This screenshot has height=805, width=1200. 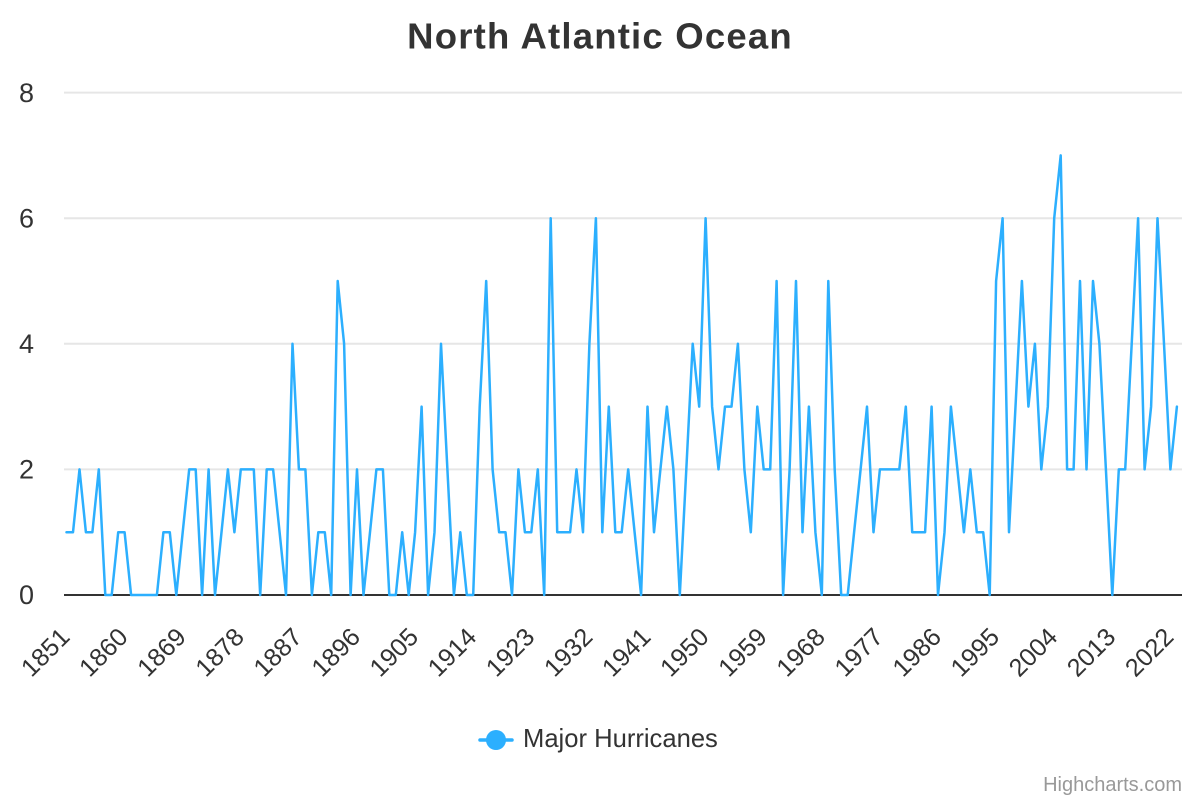 What do you see at coordinates (26, 93) in the screenshot?
I see `svg-text: 8` at bounding box center [26, 93].